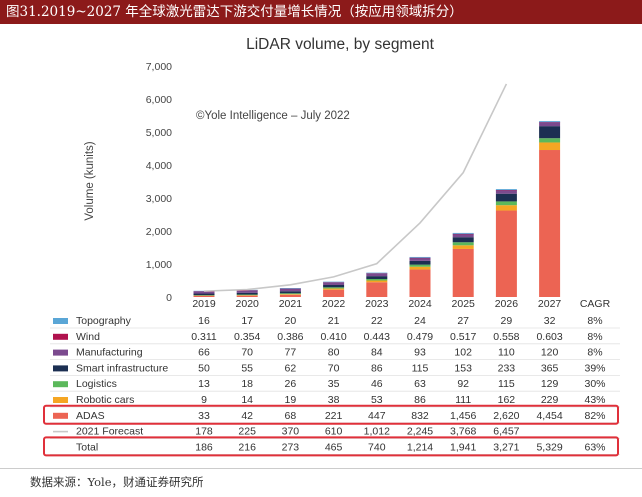 The height and width of the screenshot is (497, 642). Describe the element at coordinates (377, 353) in the screenshot. I see `table-cell: 84` at that location.